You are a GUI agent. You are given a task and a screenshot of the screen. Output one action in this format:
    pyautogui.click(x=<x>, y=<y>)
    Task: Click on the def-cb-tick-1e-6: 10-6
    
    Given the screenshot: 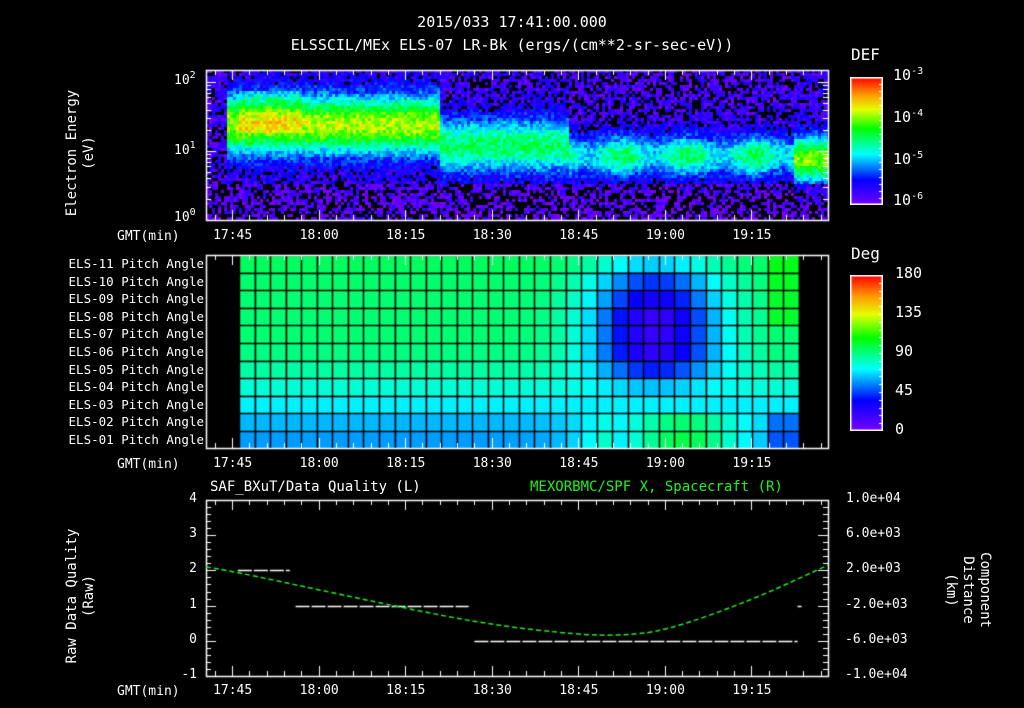 What is the action you would take?
    pyautogui.click(x=908, y=200)
    